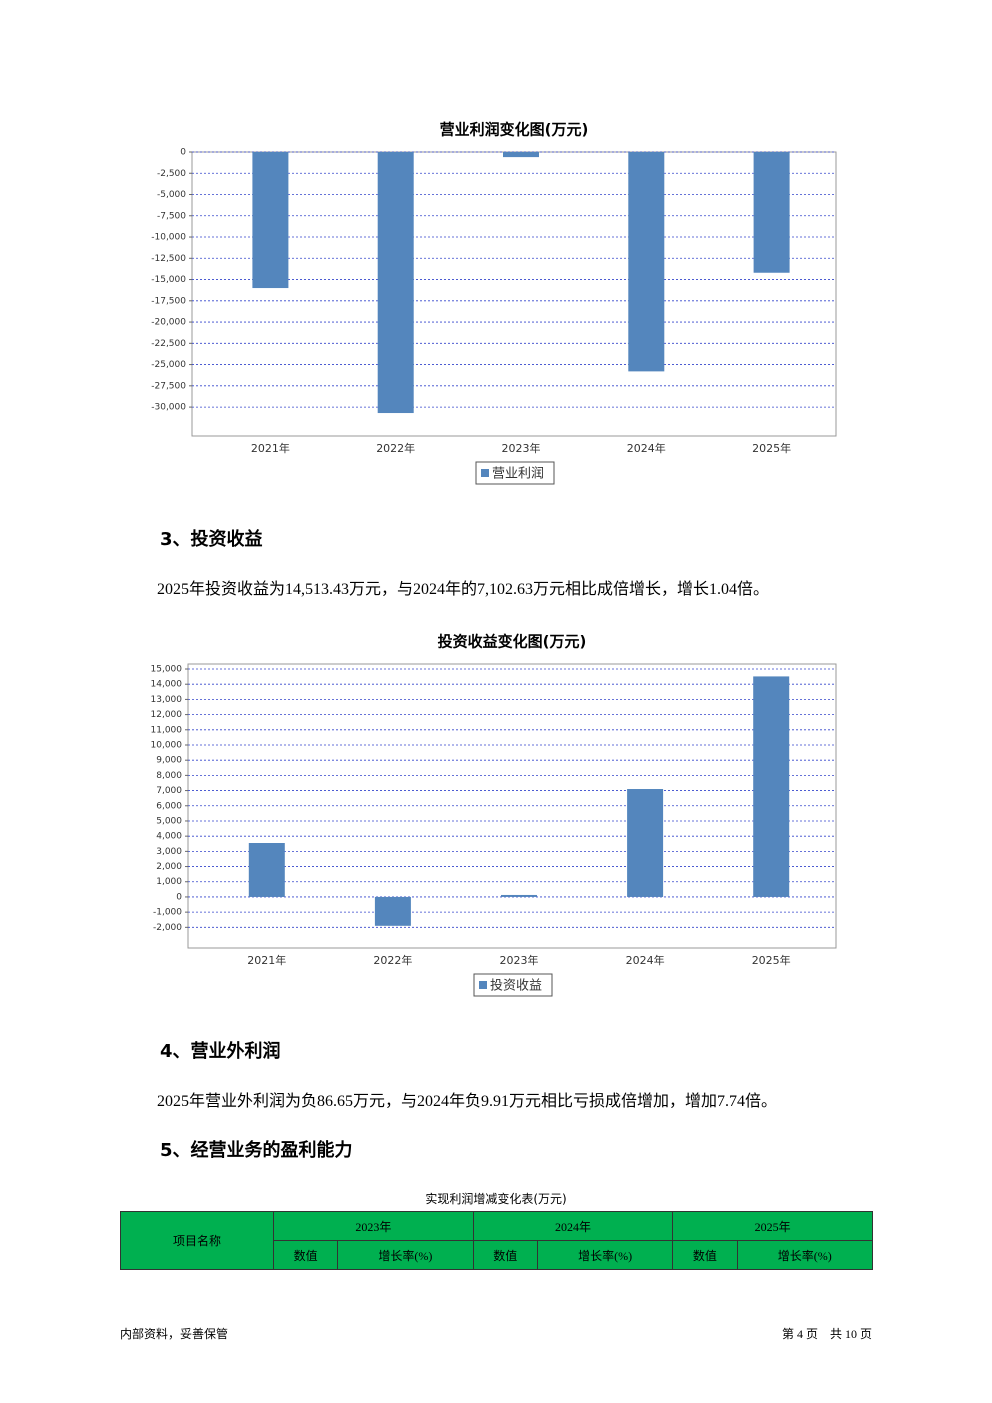 The height and width of the screenshot is (1403, 992). I want to click on y-tick-label: 14,000, so click(167, 685).